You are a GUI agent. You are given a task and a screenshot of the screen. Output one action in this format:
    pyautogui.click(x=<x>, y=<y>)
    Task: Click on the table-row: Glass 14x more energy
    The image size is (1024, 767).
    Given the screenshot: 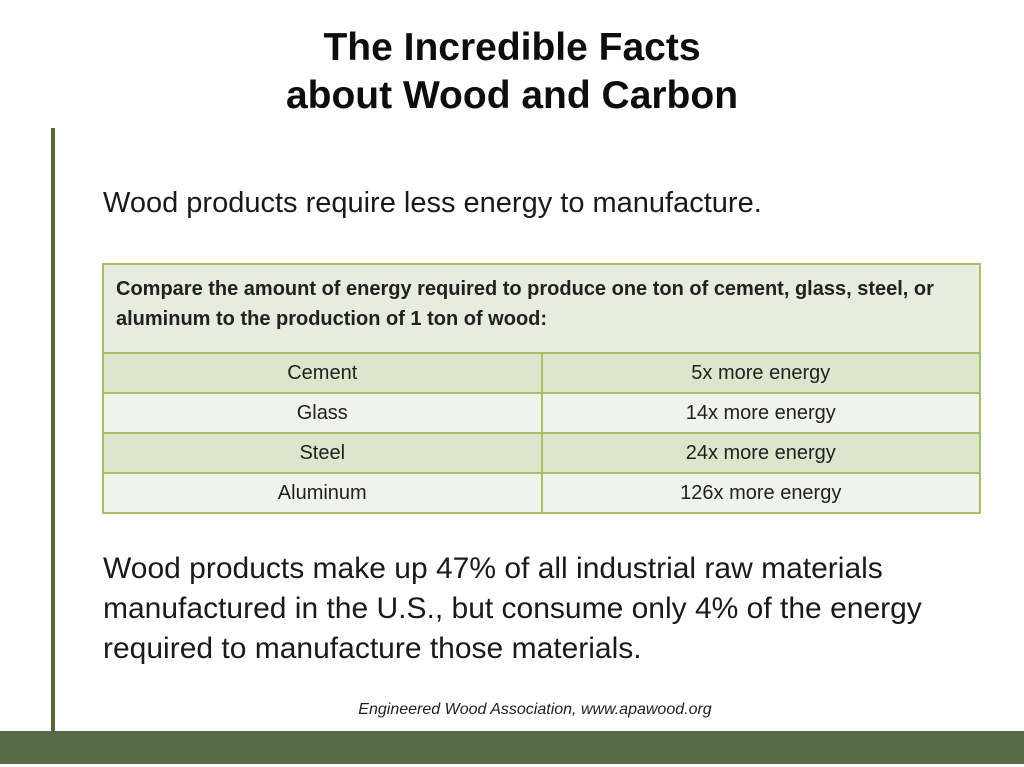 What is the action you would take?
    pyautogui.click(x=541, y=413)
    